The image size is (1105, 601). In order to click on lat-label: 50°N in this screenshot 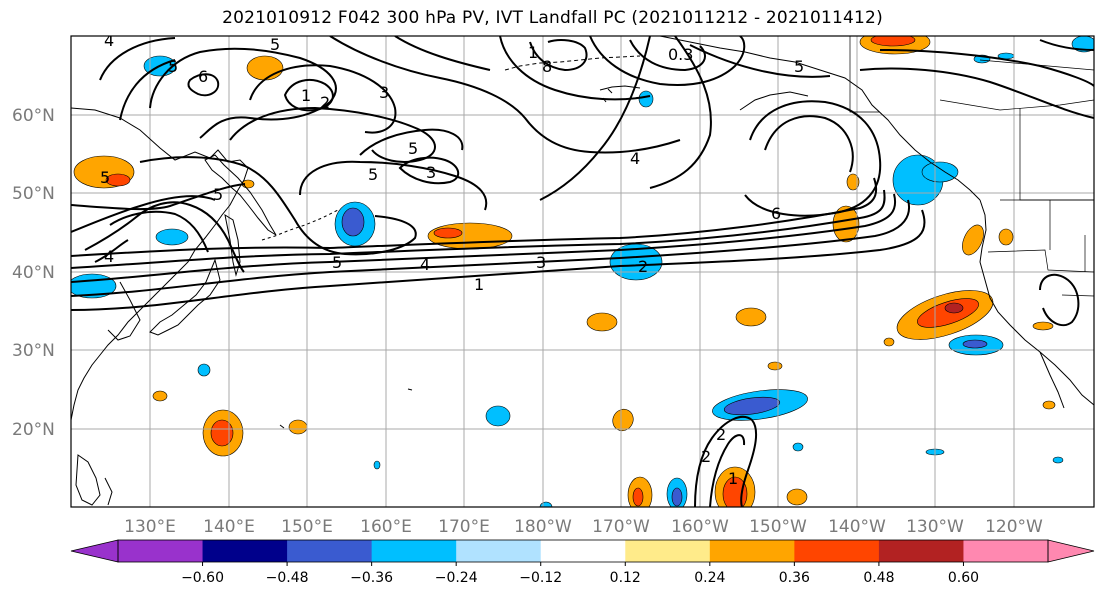, I will do `click(33, 194)`.